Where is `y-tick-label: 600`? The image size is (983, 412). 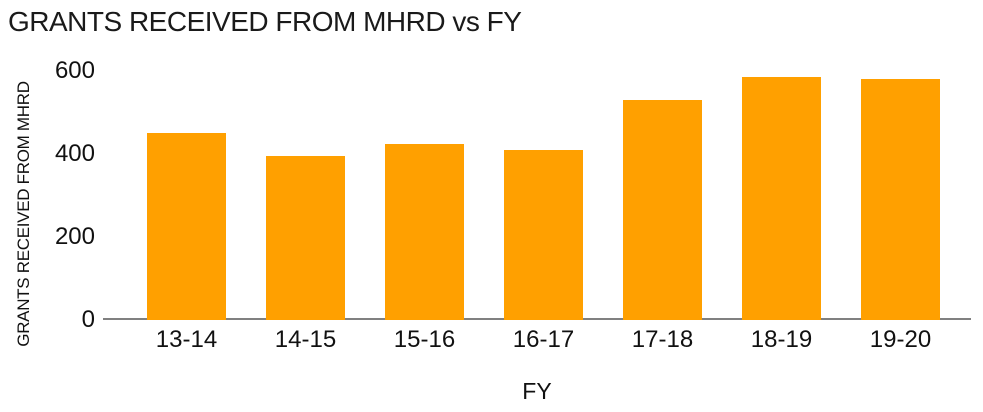
y-tick-label: 600 is located at coordinates (74, 70).